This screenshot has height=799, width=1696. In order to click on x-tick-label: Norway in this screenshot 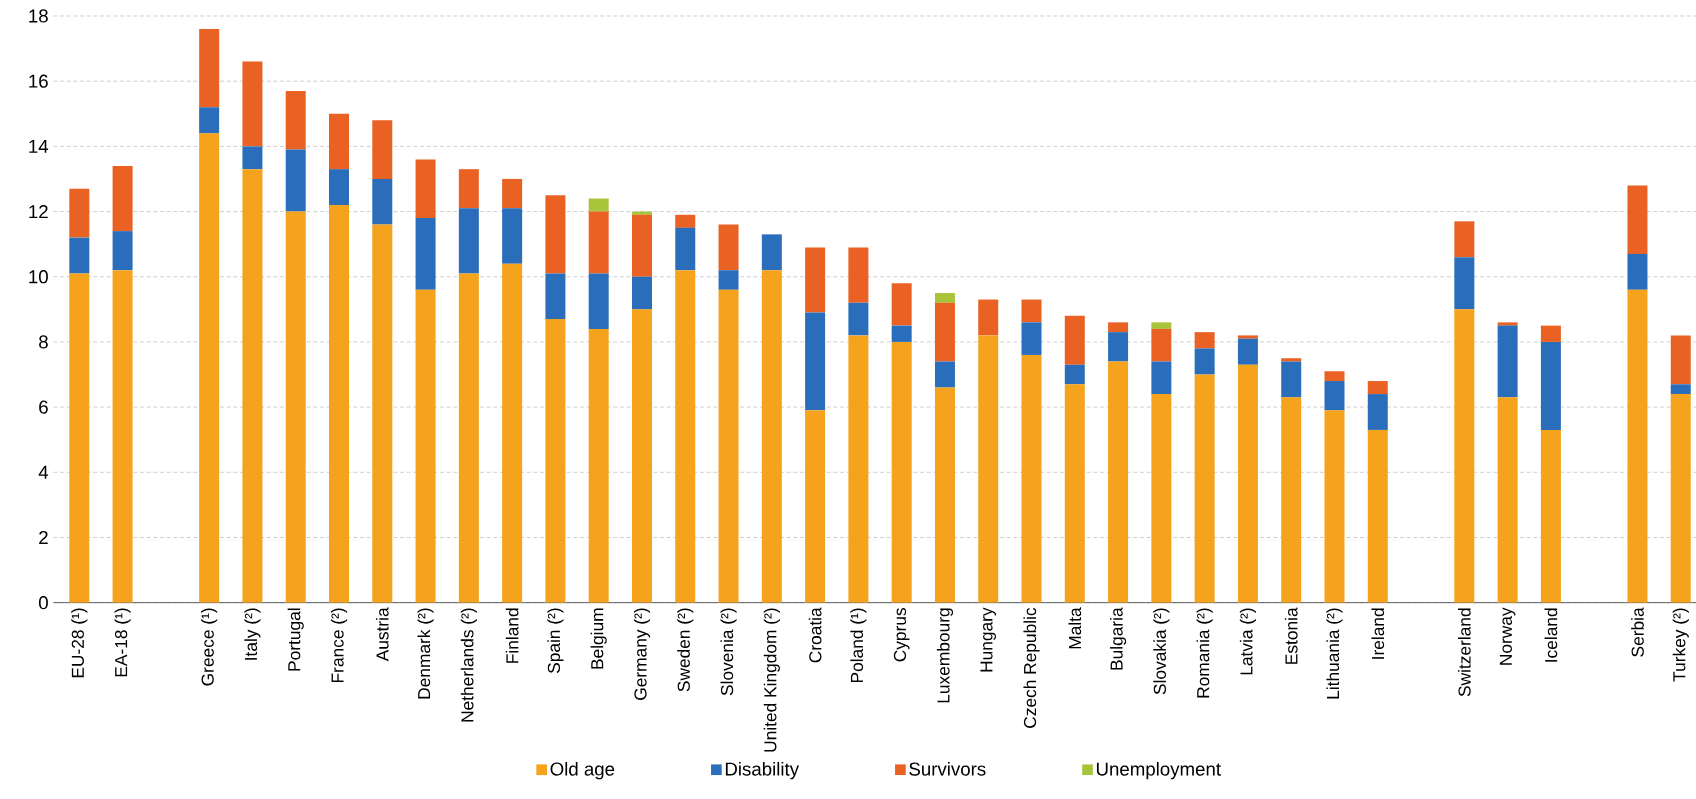, I will do `click(1507, 636)`.